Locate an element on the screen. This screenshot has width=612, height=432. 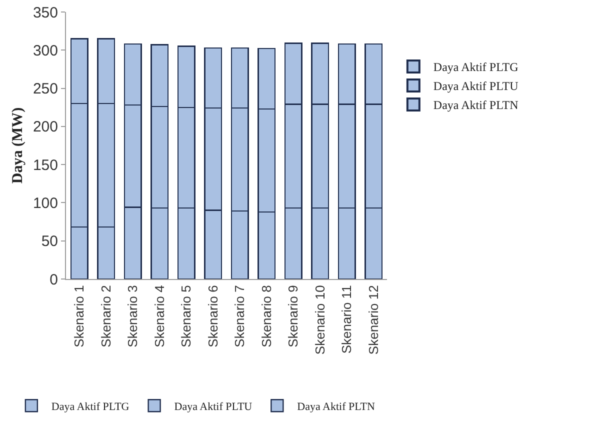
x-tick-label: Skenario 1 is located at coordinates (79, 316).